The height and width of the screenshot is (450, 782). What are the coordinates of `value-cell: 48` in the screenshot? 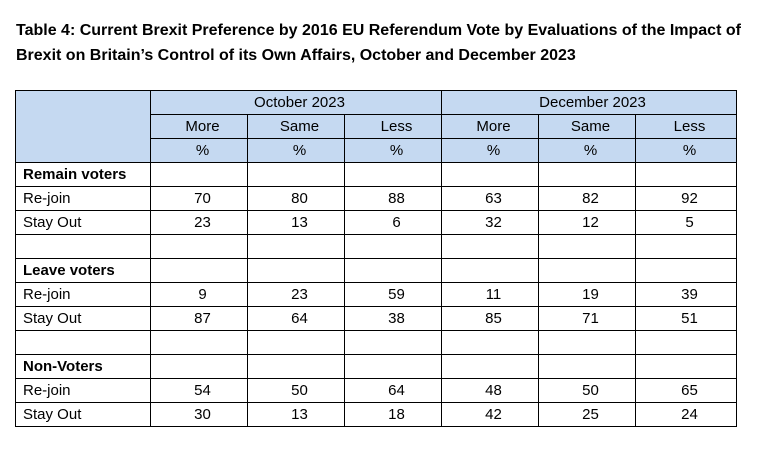 It's located at (490, 390).